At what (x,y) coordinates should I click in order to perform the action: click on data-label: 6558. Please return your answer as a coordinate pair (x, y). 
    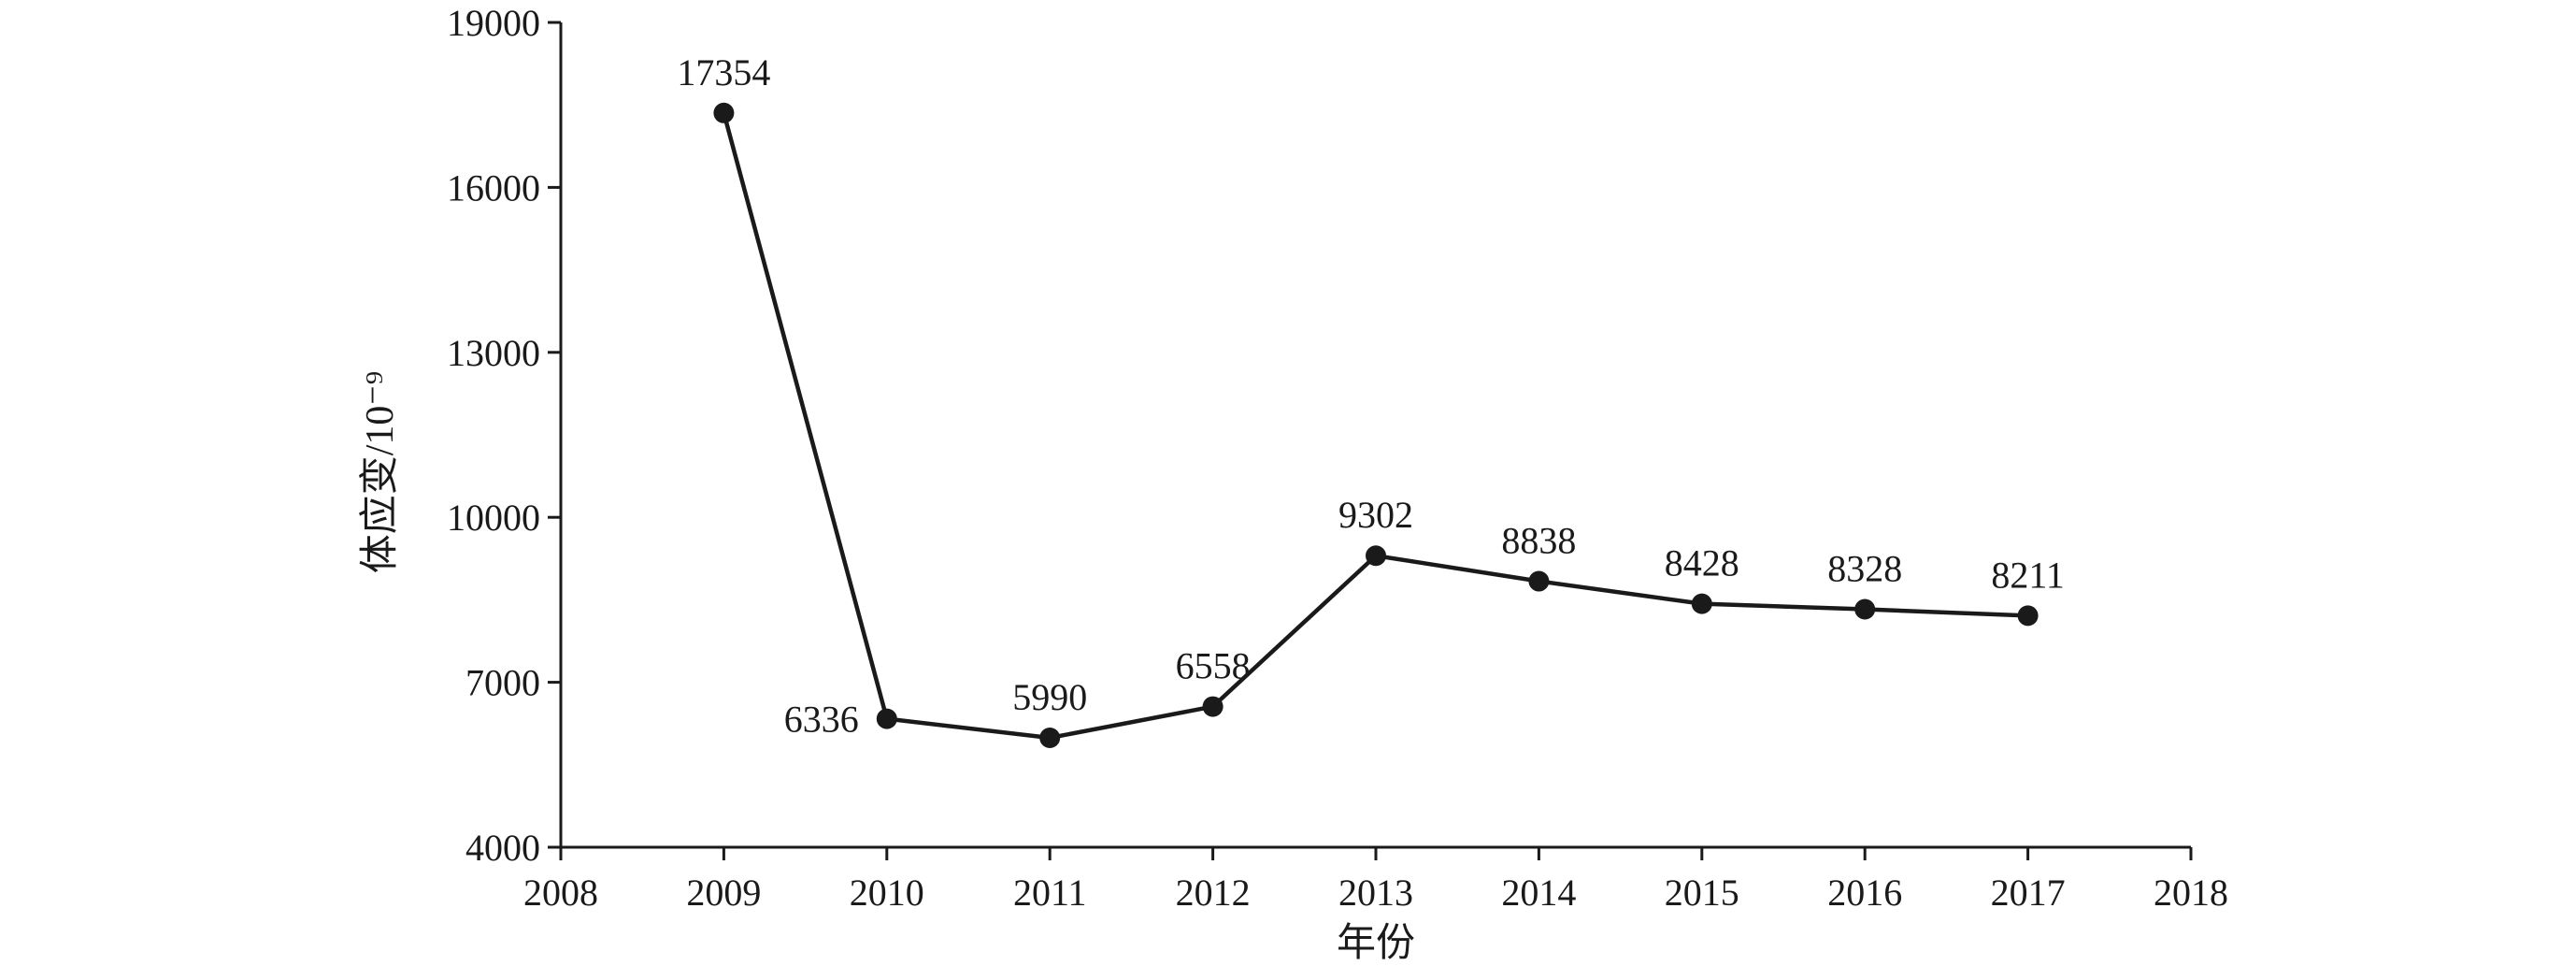
    Looking at the image, I should click on (1213, 666).